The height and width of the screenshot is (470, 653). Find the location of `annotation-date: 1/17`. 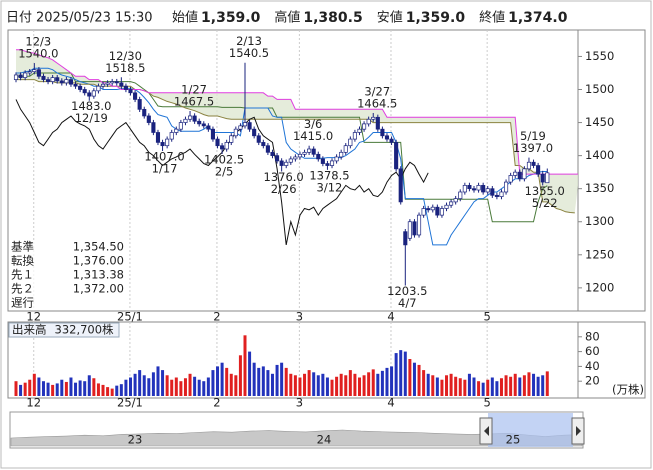

annotation-date: 1/17 is located at coordinates (165, 168).